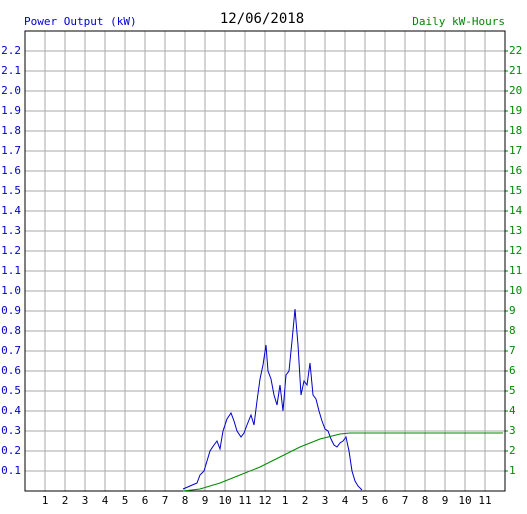 The image size is (527, 514). What do you see at coordinates (512, 450) in the screenshot?
I see `y2-tick-label: 2` at bounding box center [512, 450].